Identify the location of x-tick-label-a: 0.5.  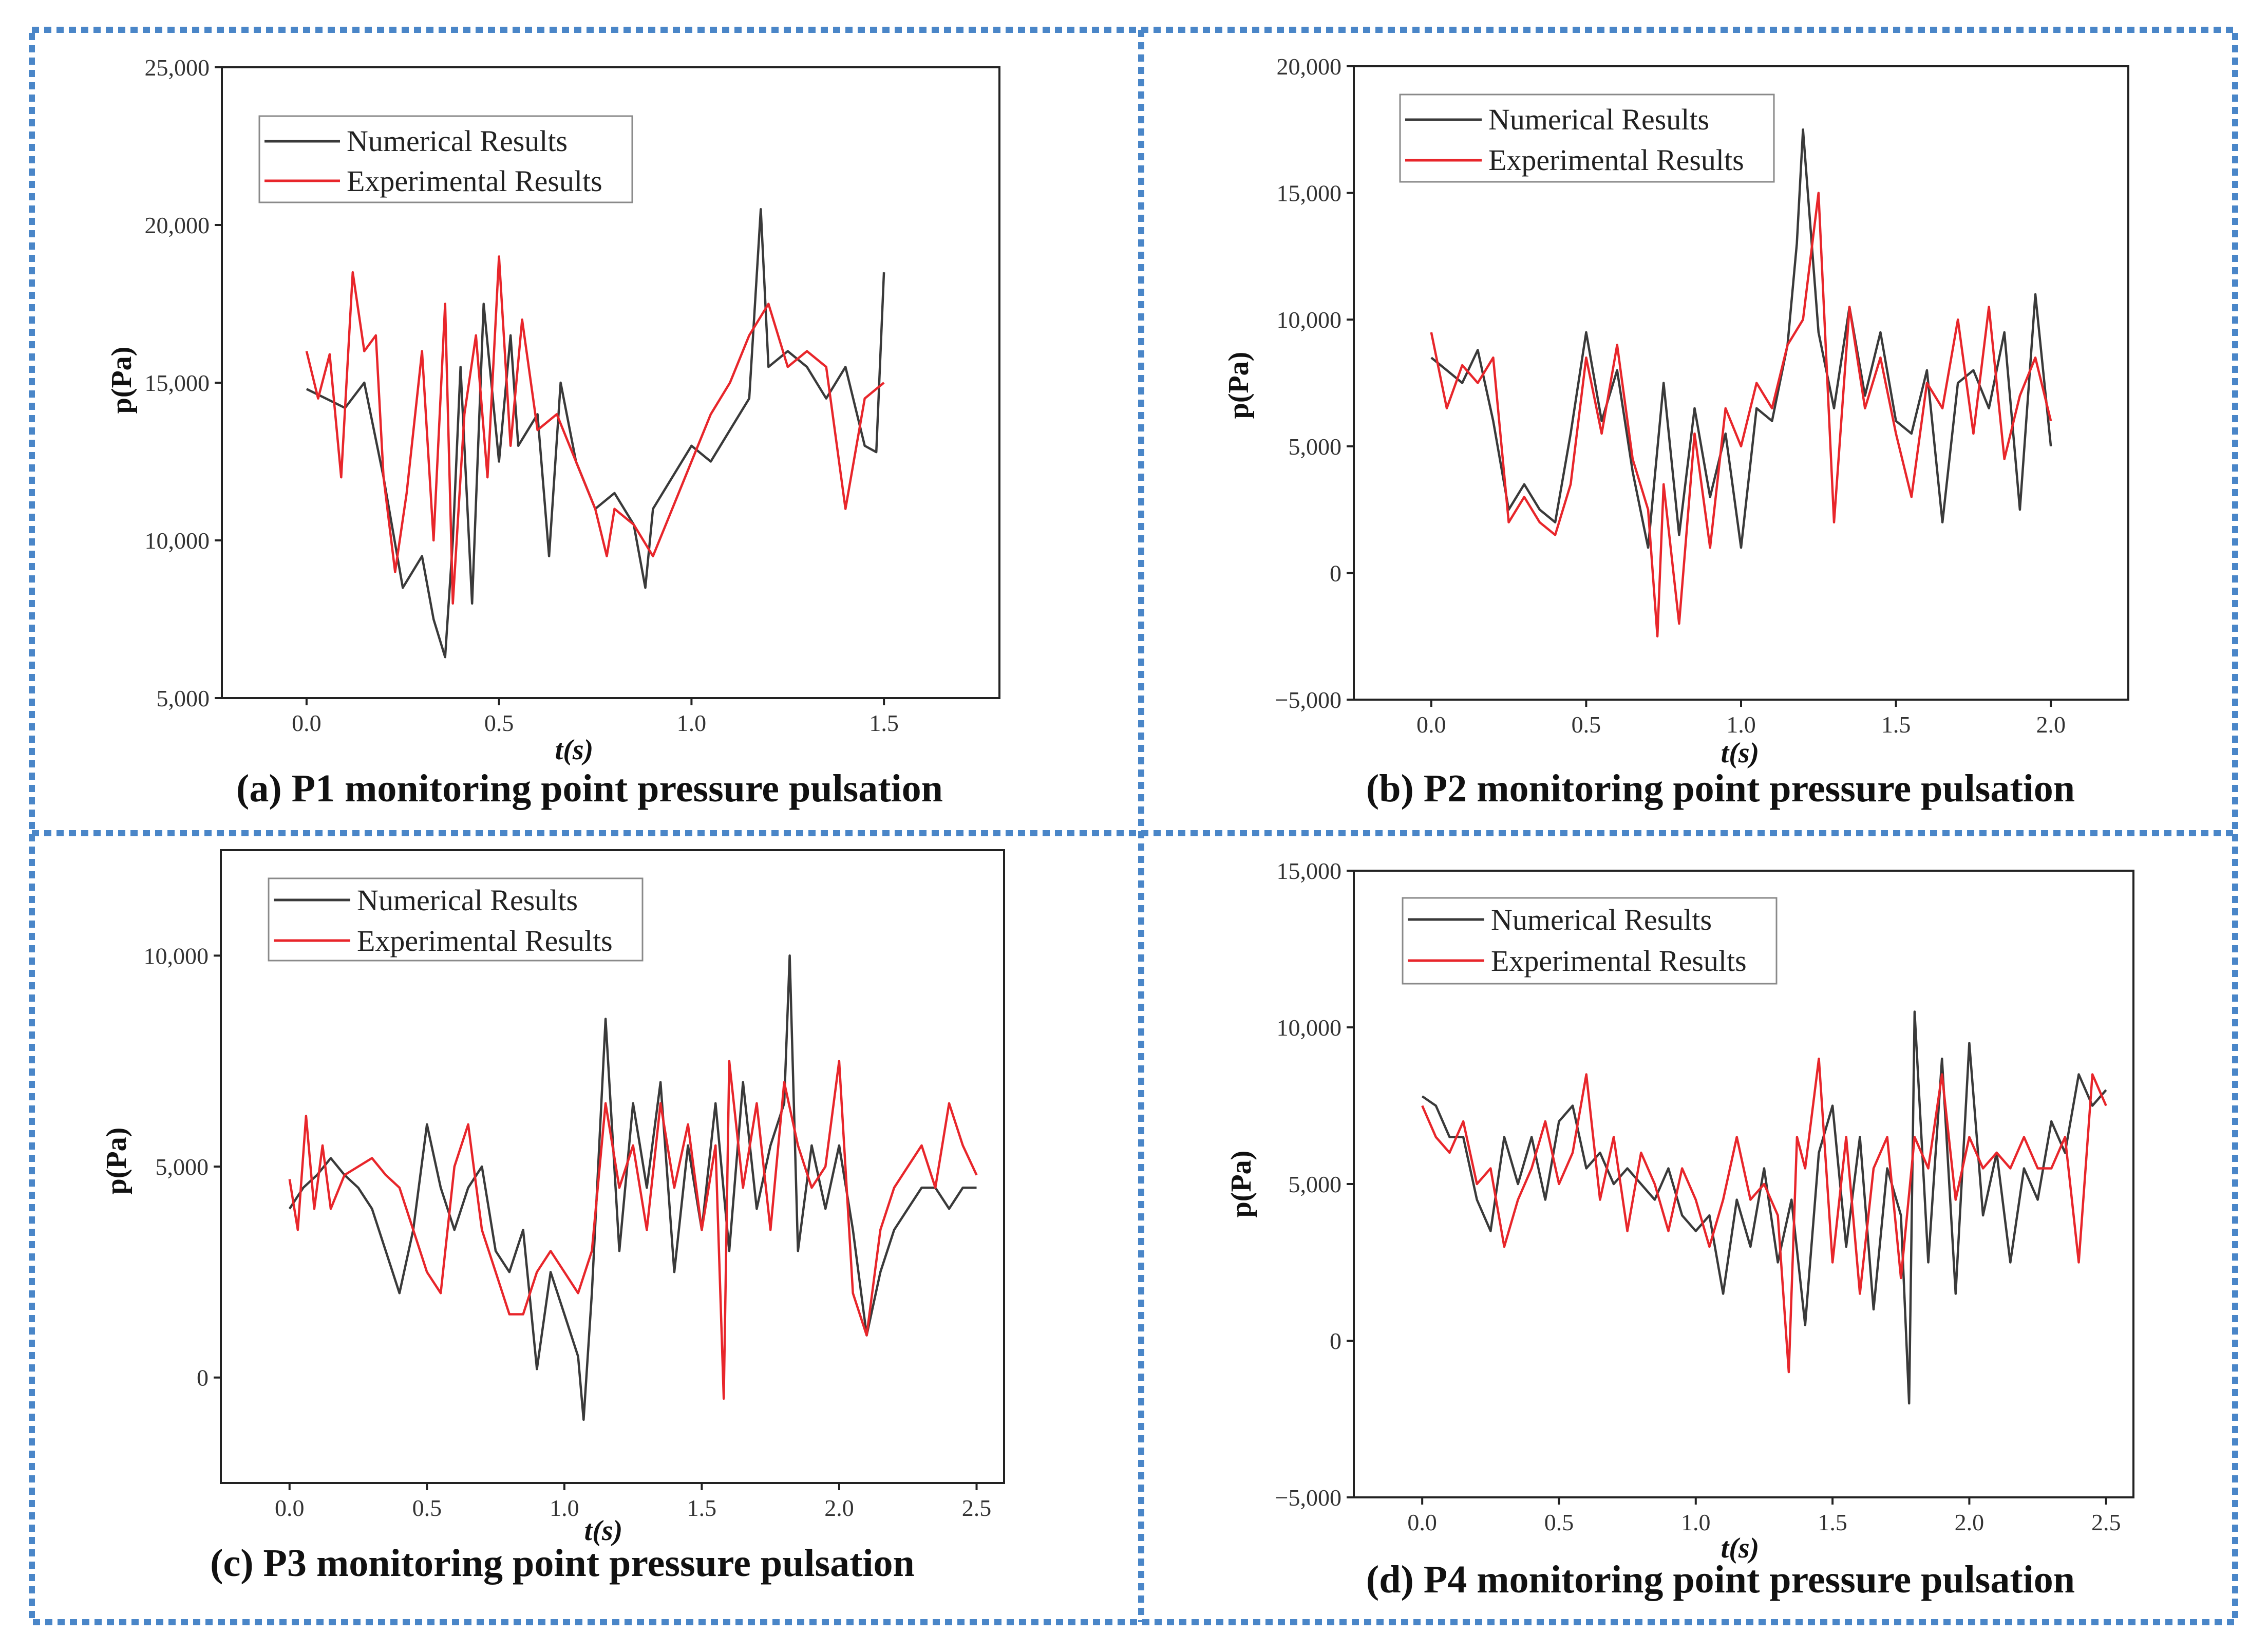
(499, 723).